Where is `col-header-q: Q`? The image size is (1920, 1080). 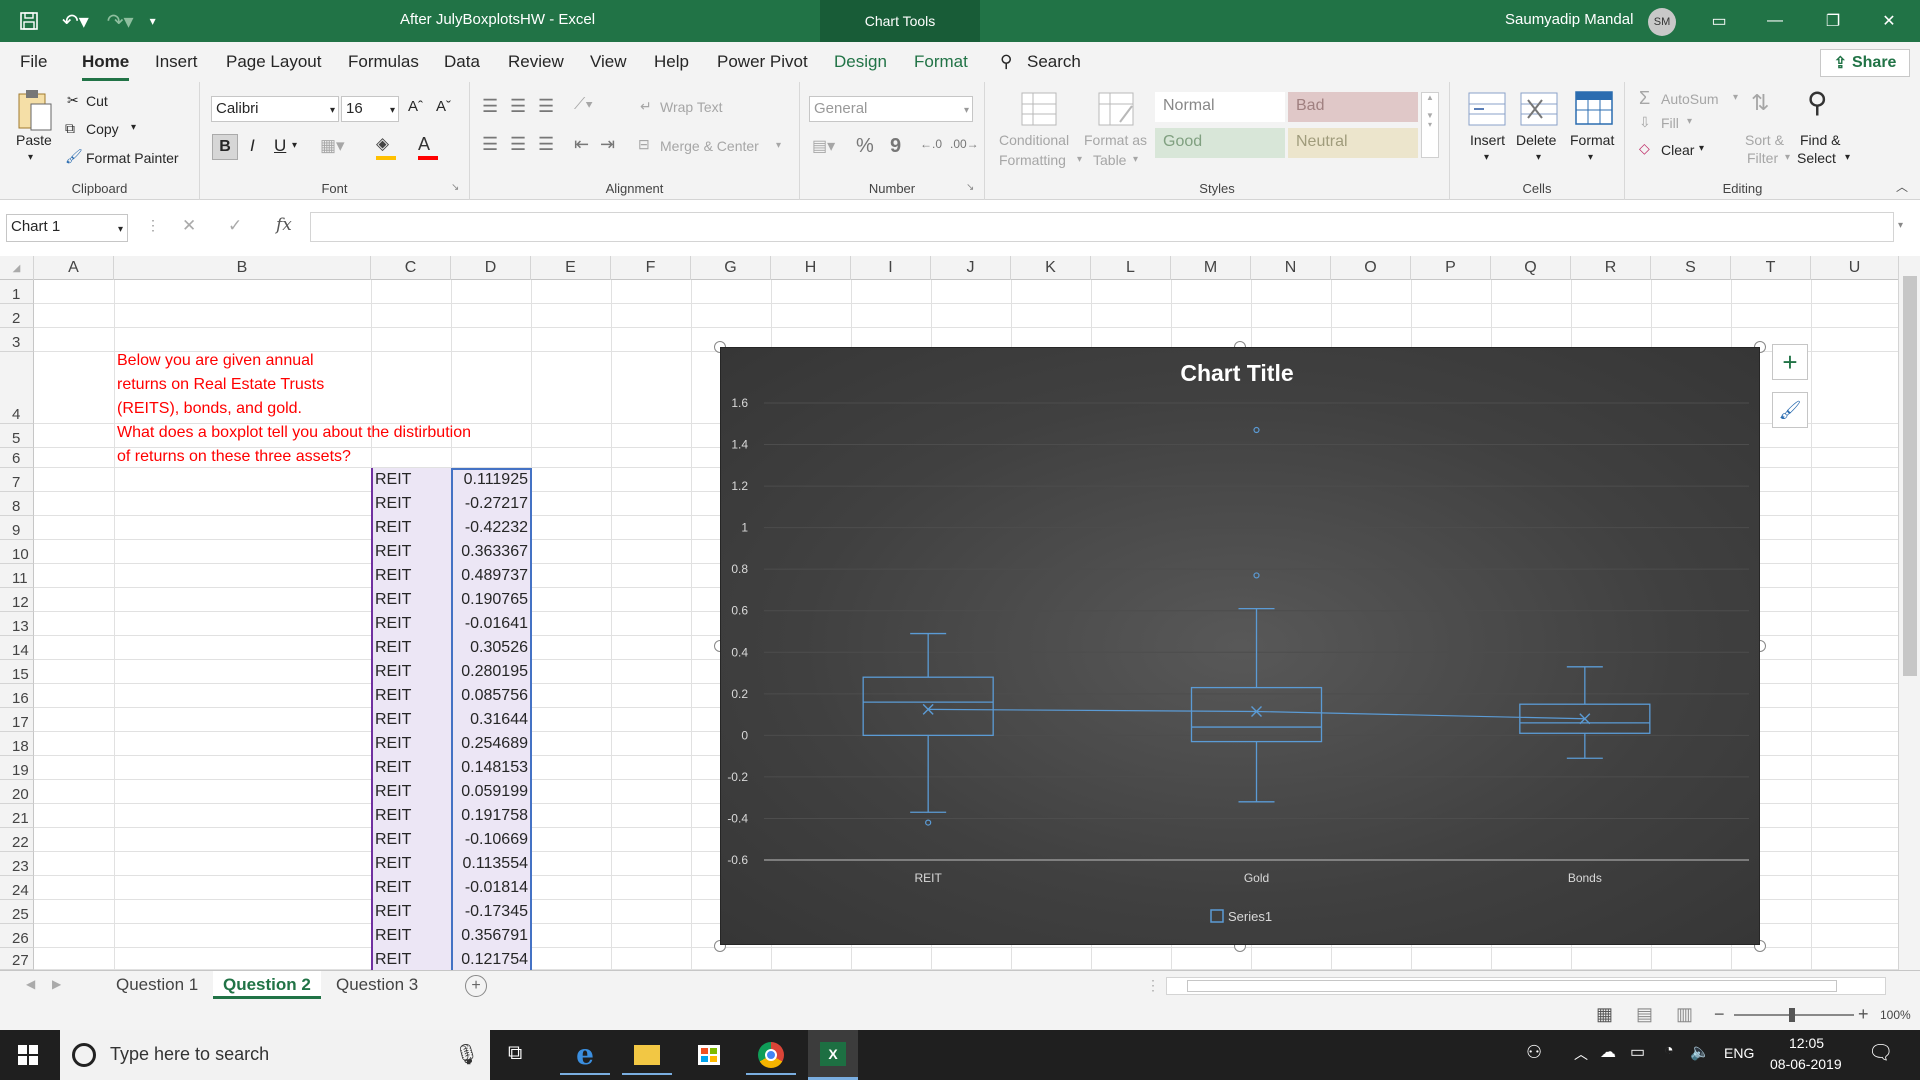 col-header-q: Q is located at coordinates (1531, 268).